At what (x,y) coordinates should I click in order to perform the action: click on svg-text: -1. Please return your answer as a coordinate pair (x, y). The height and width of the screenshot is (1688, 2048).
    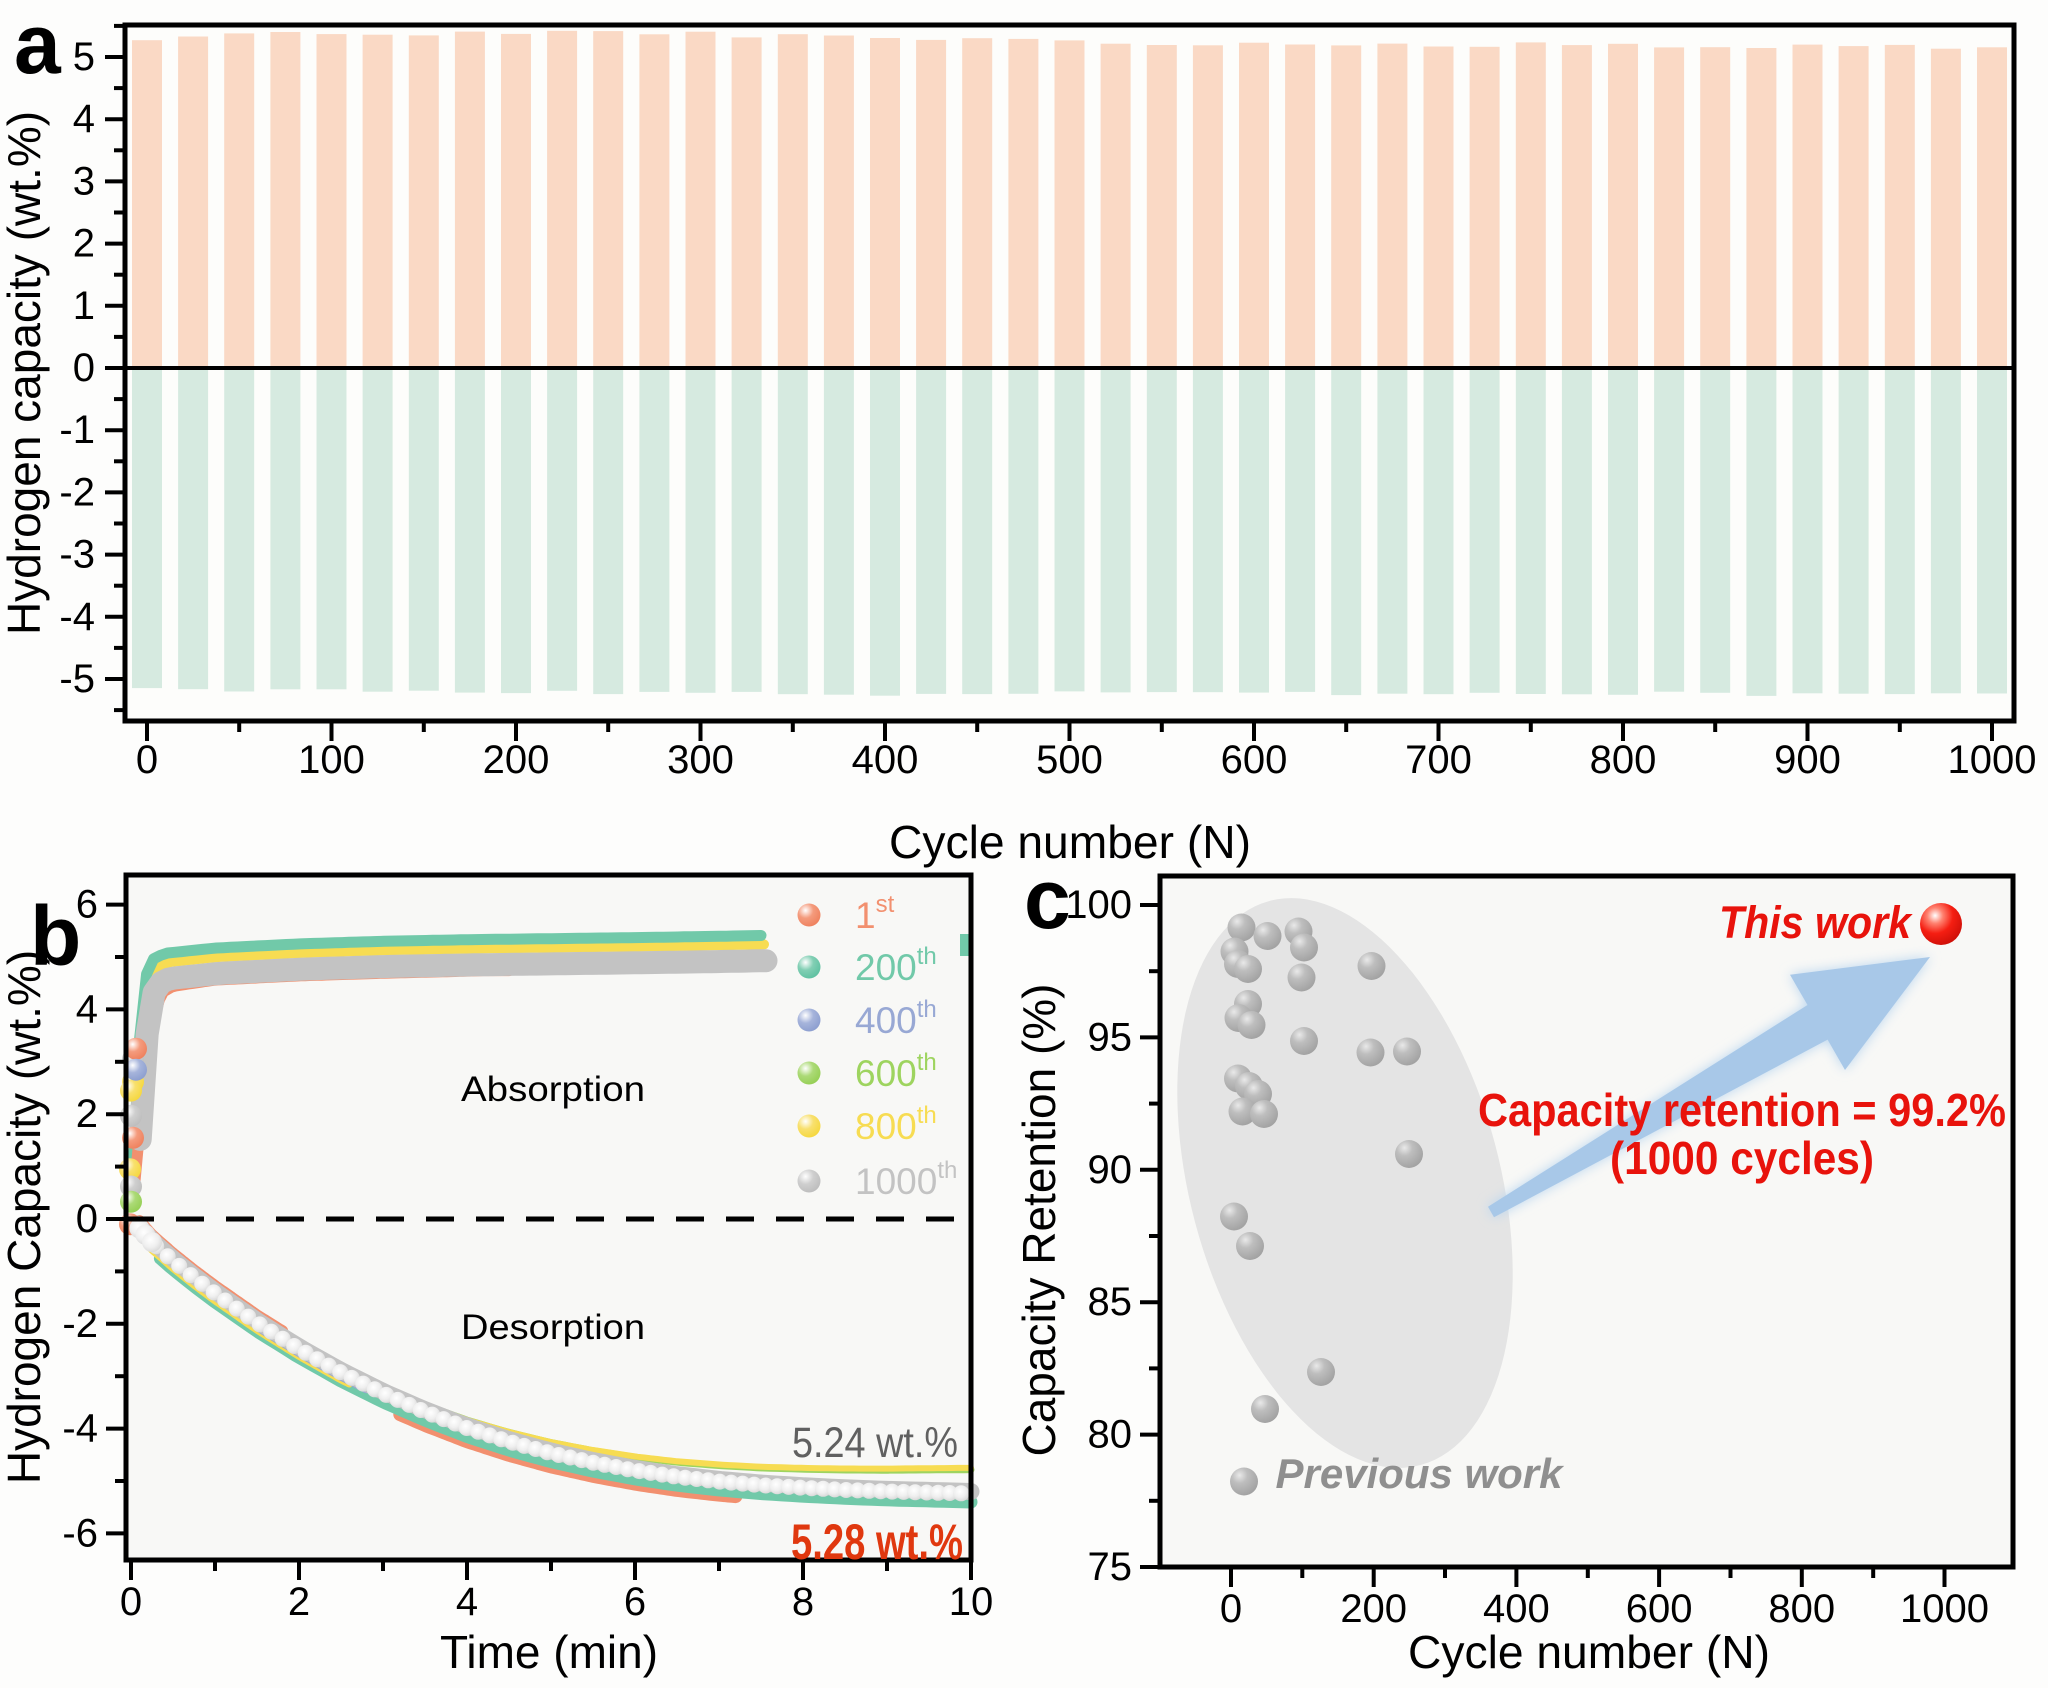
    Looking at the image, I should click on (77, 430).